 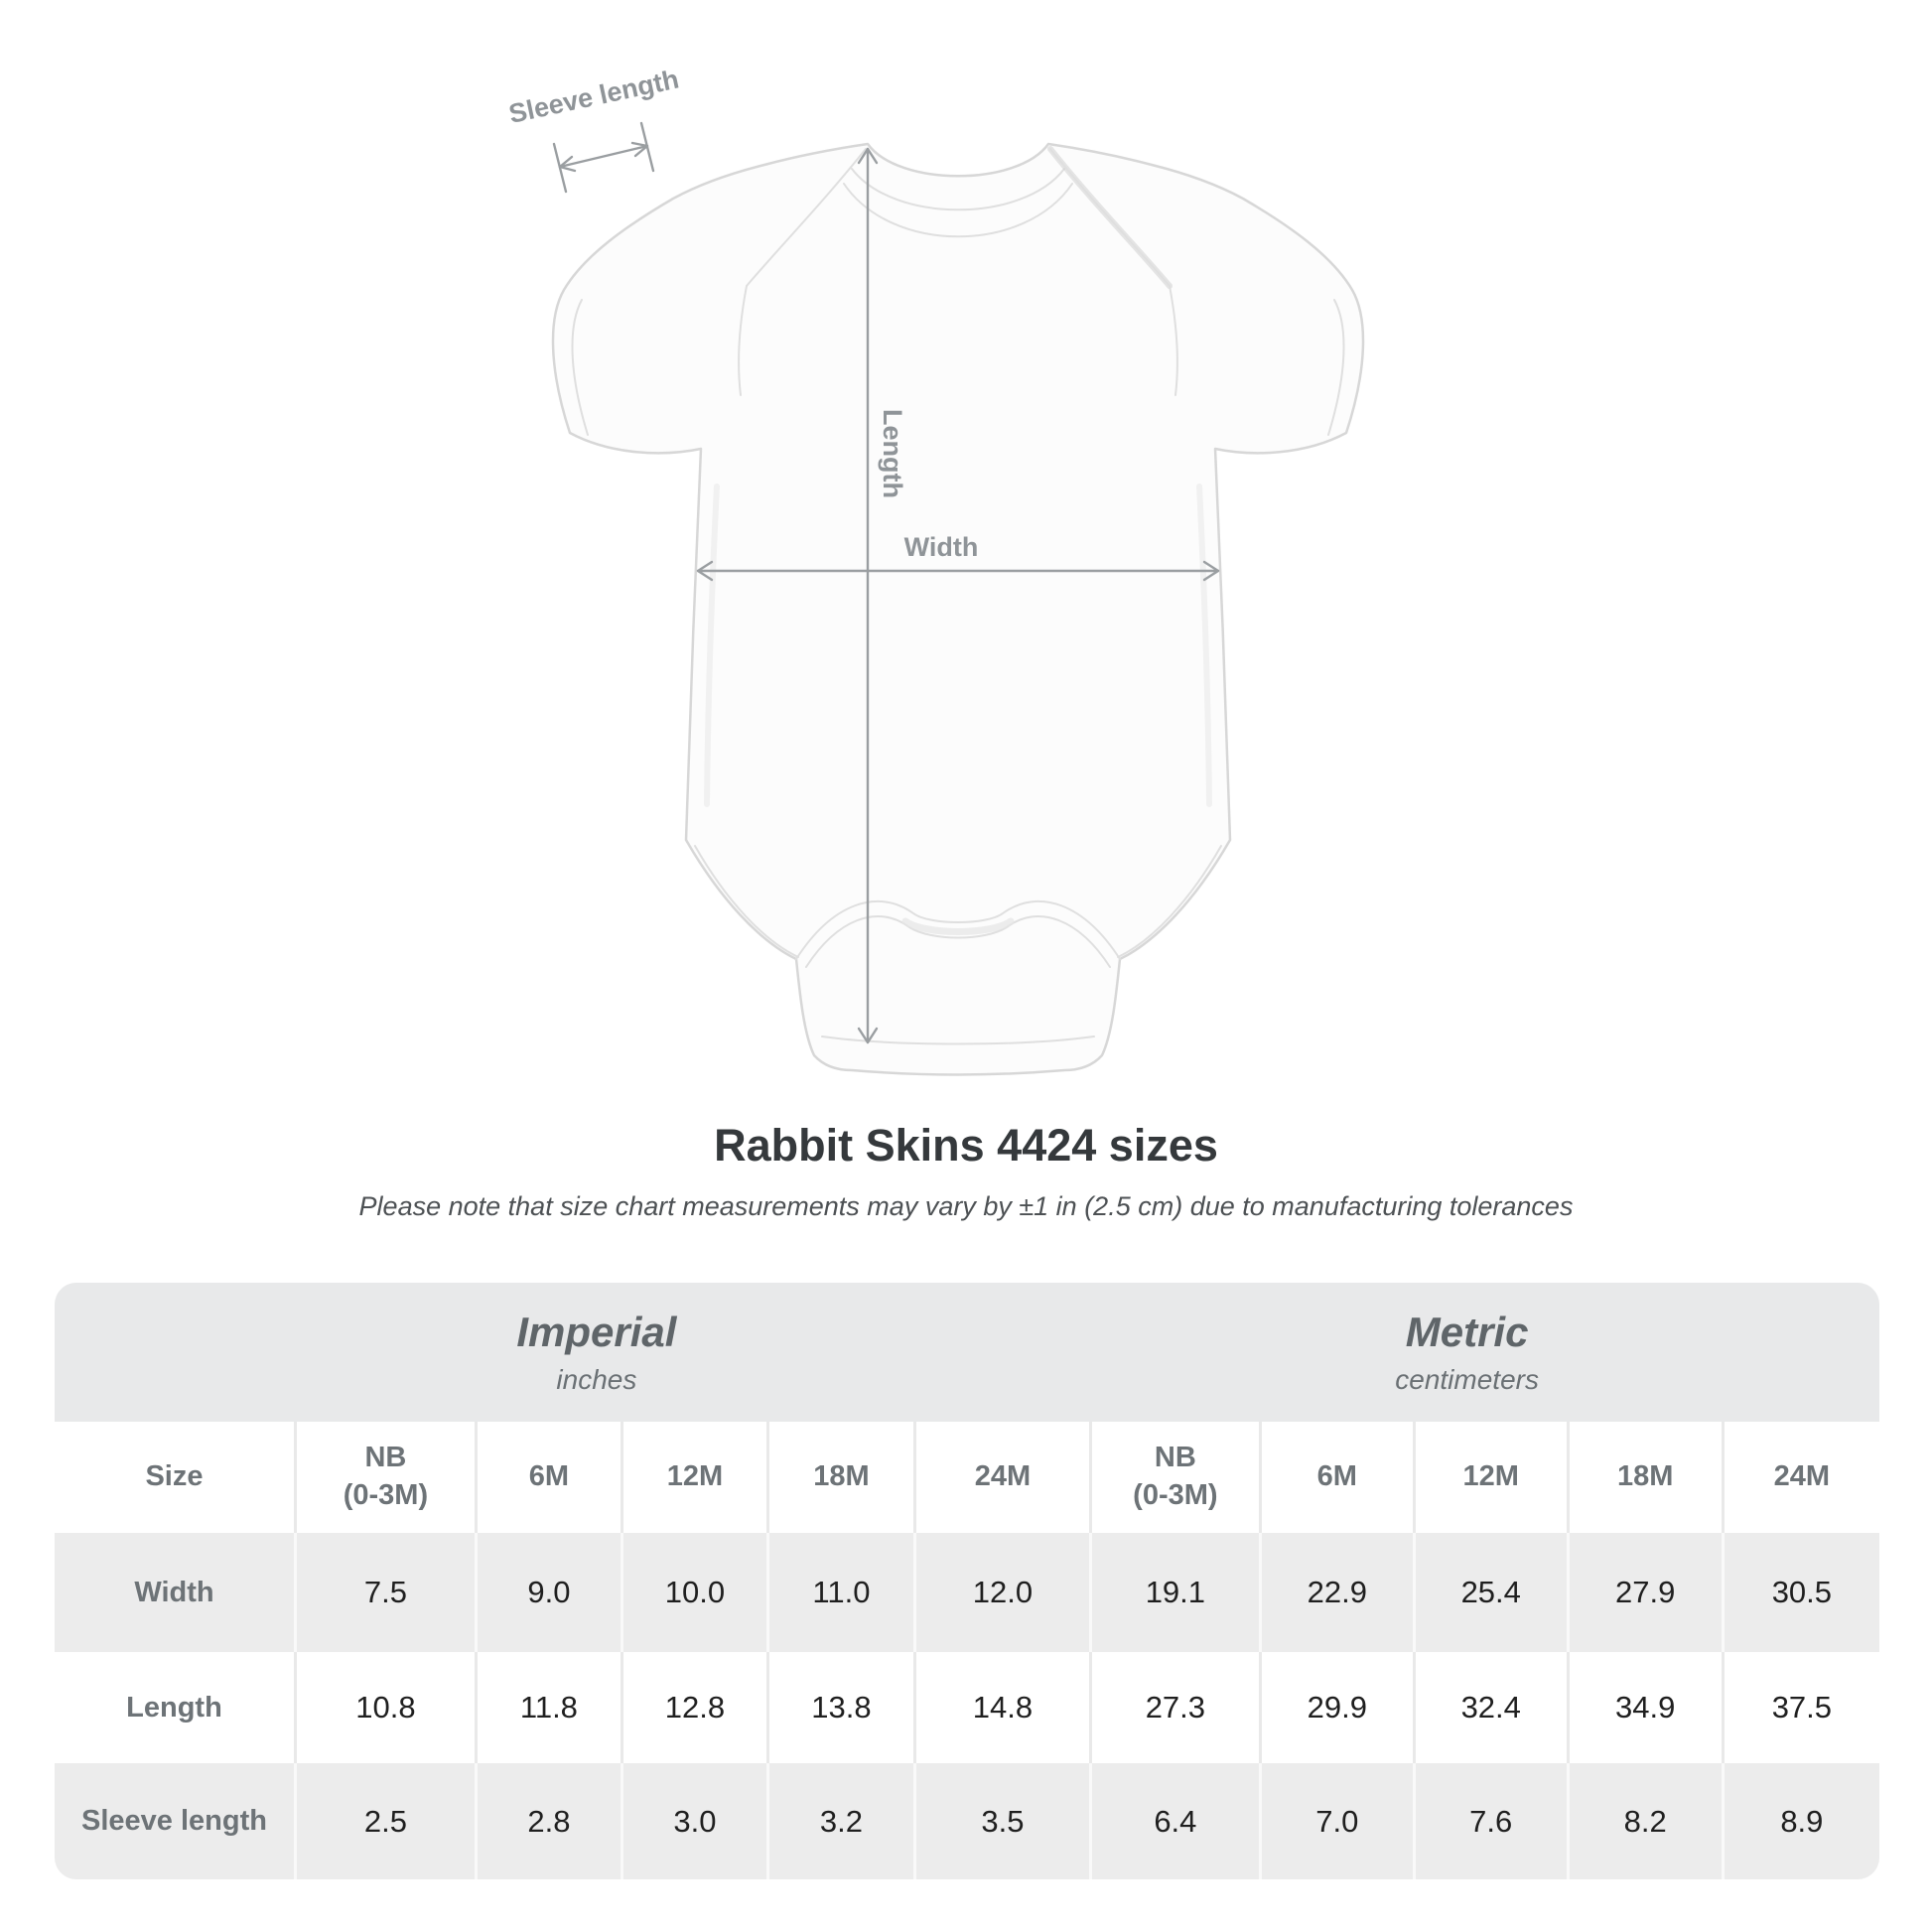 What do you see at coordinates (966, 1146) in the screenshot?
I see `page-title: Rabbit Skins 4424 sizes` at bounding box center [966, 1146].